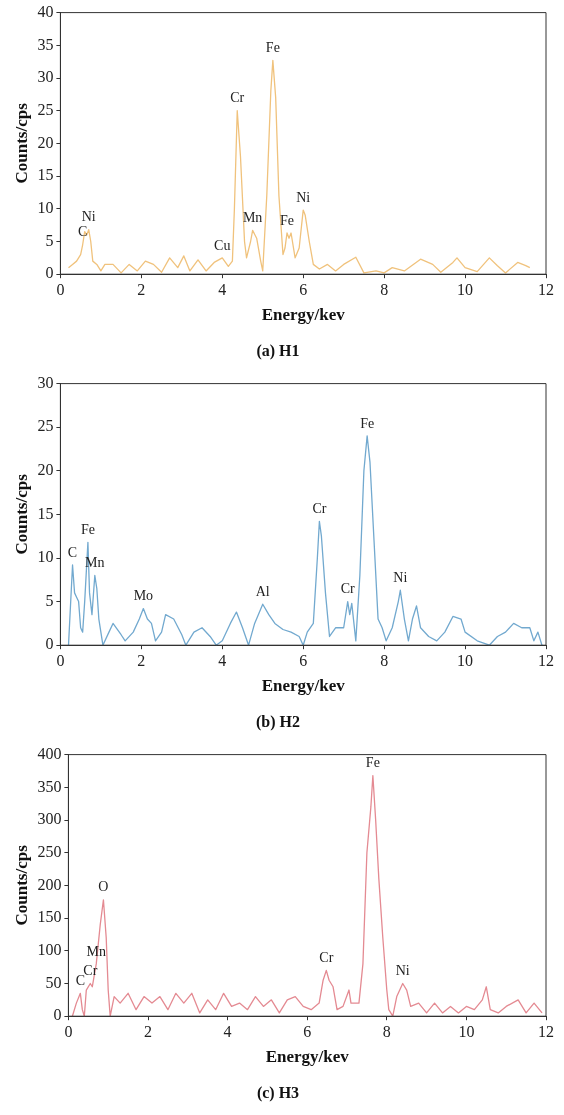 This screenshot has width=564, height=1115. I want to click on text: (c) H3, so click(278, 1092).